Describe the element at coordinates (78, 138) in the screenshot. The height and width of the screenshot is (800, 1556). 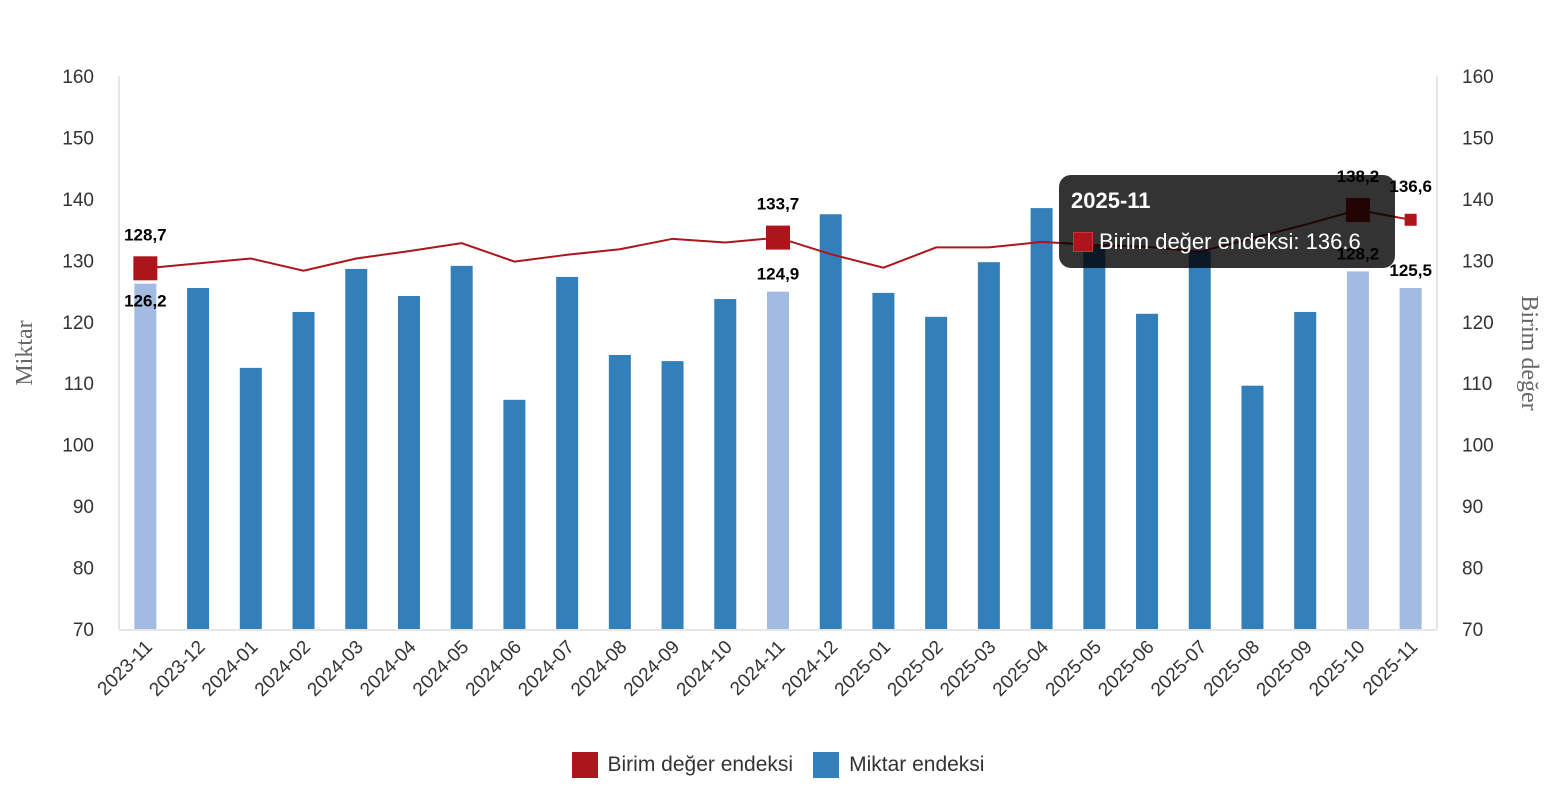
I see `y-tick-label: 150` at that location.